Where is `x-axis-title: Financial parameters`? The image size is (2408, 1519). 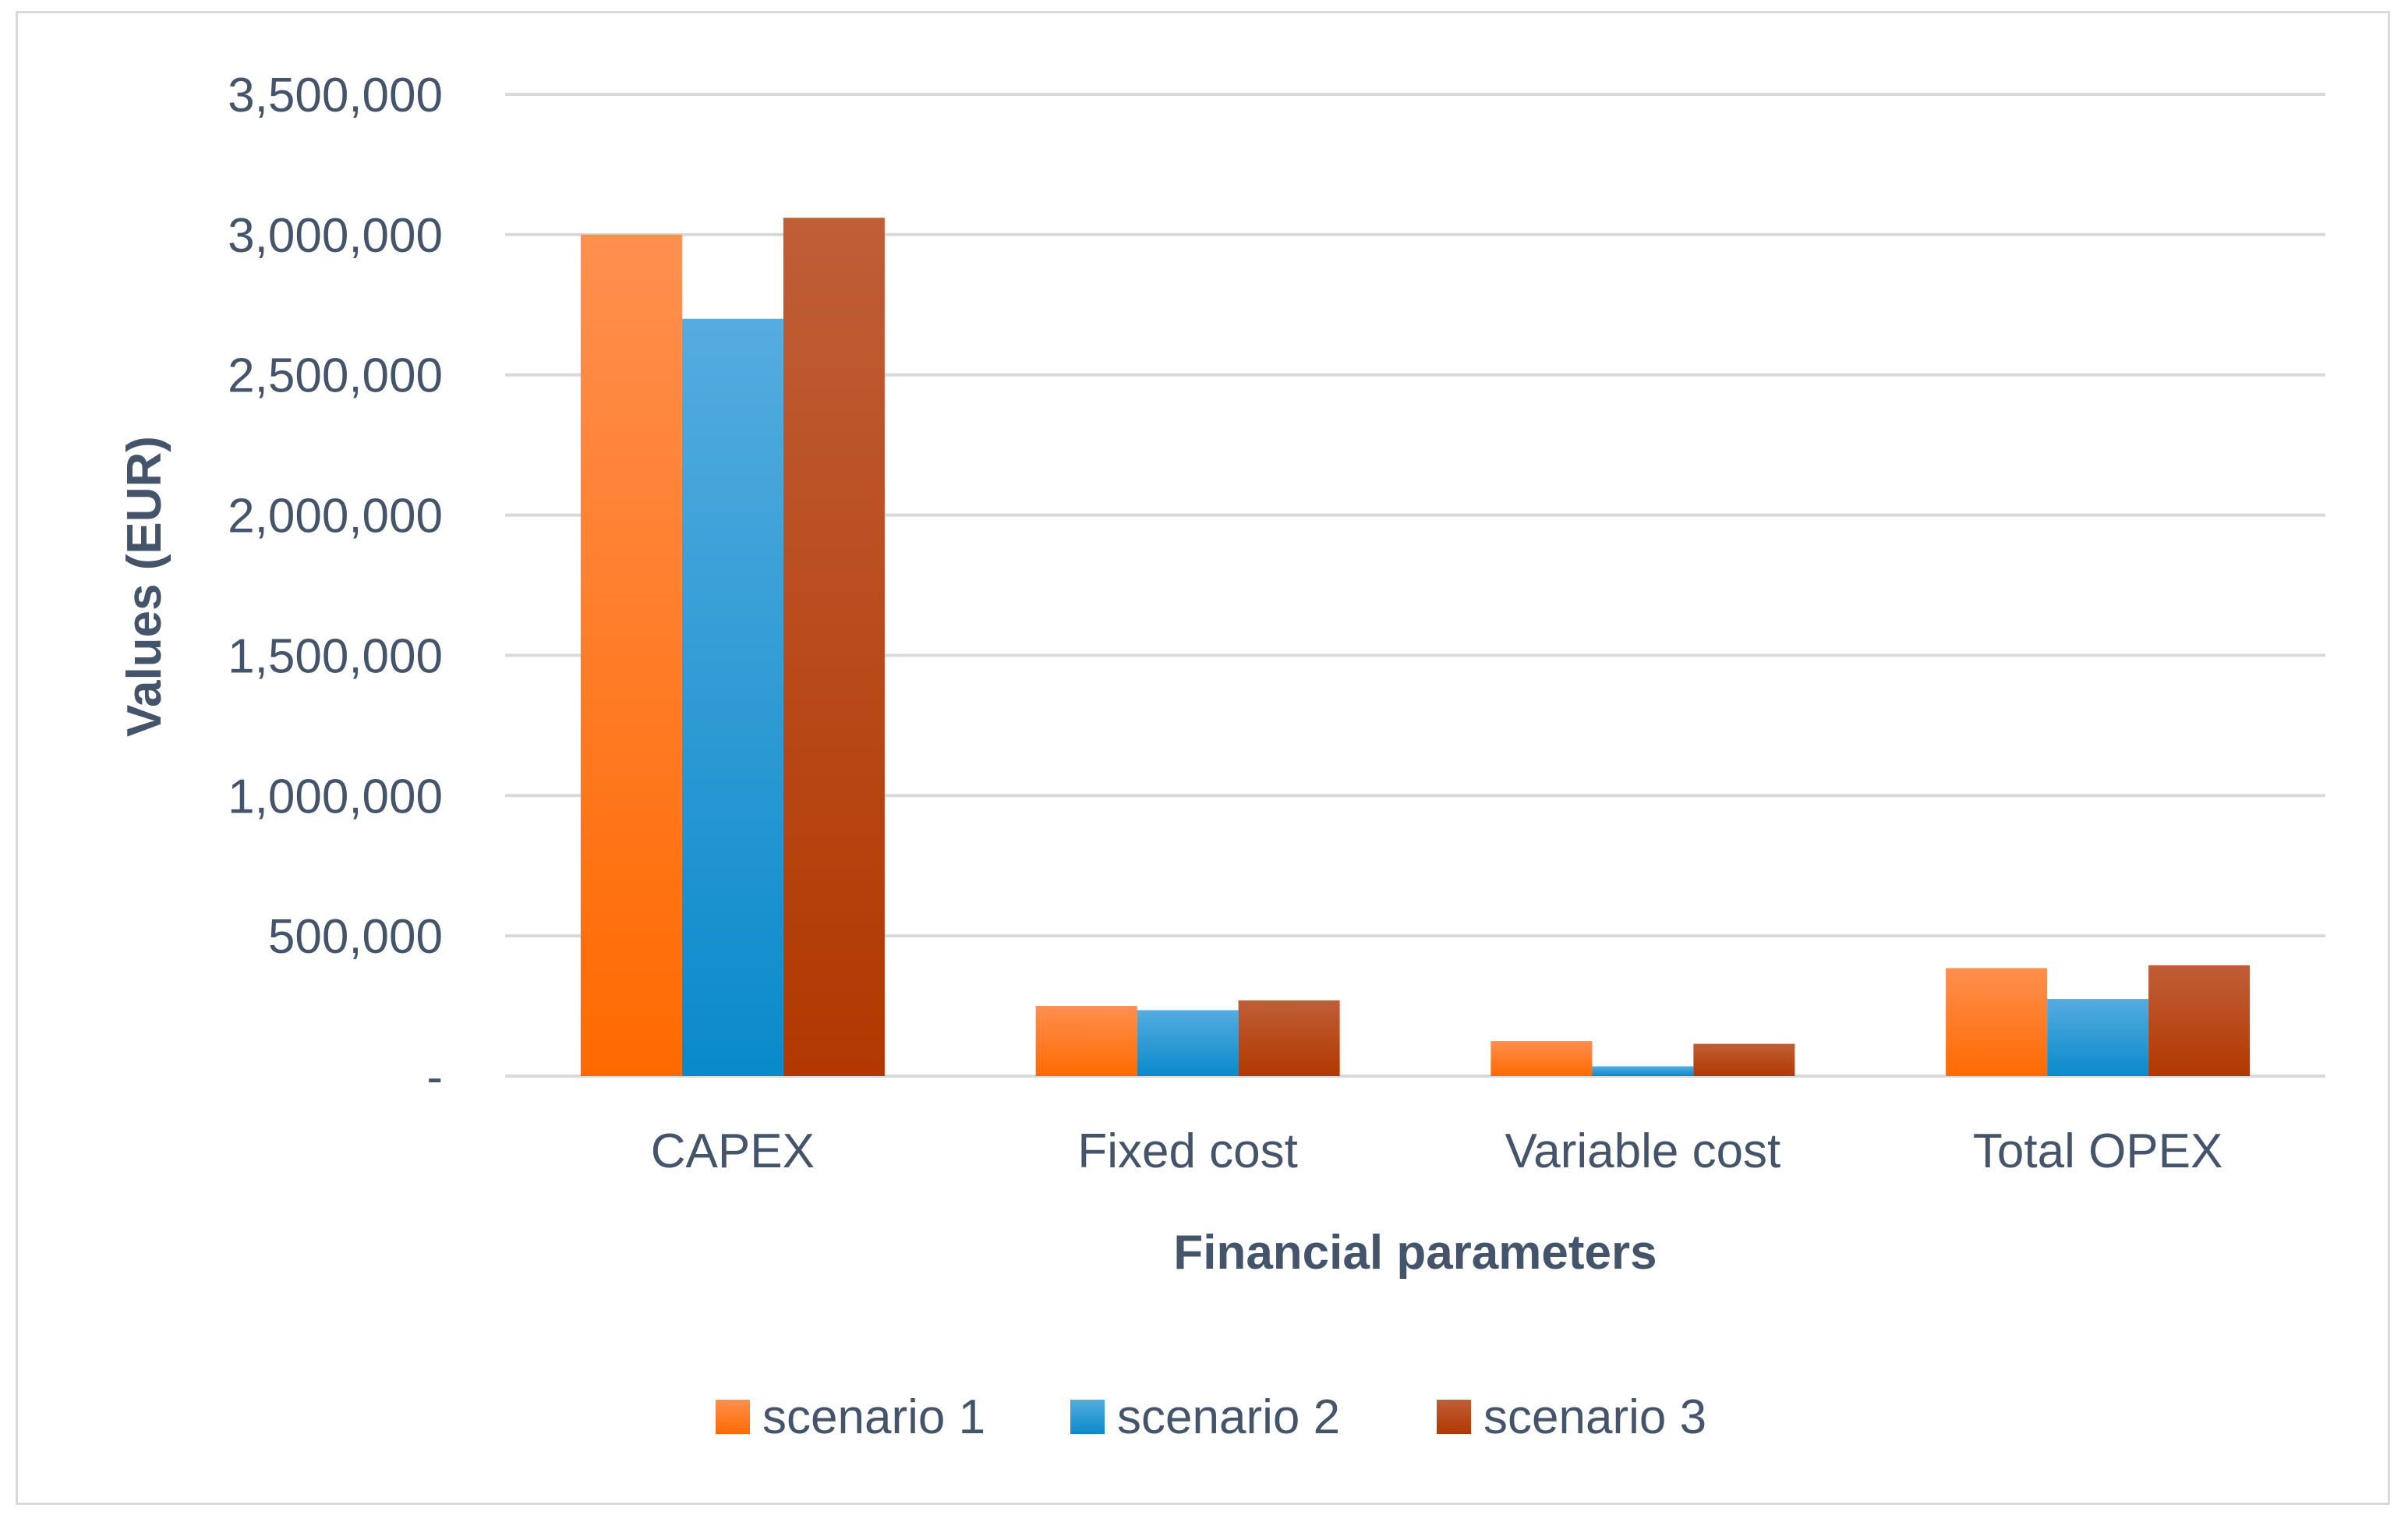
x-axis-title: Financial parameters is located at coordinates (1415, 1253).